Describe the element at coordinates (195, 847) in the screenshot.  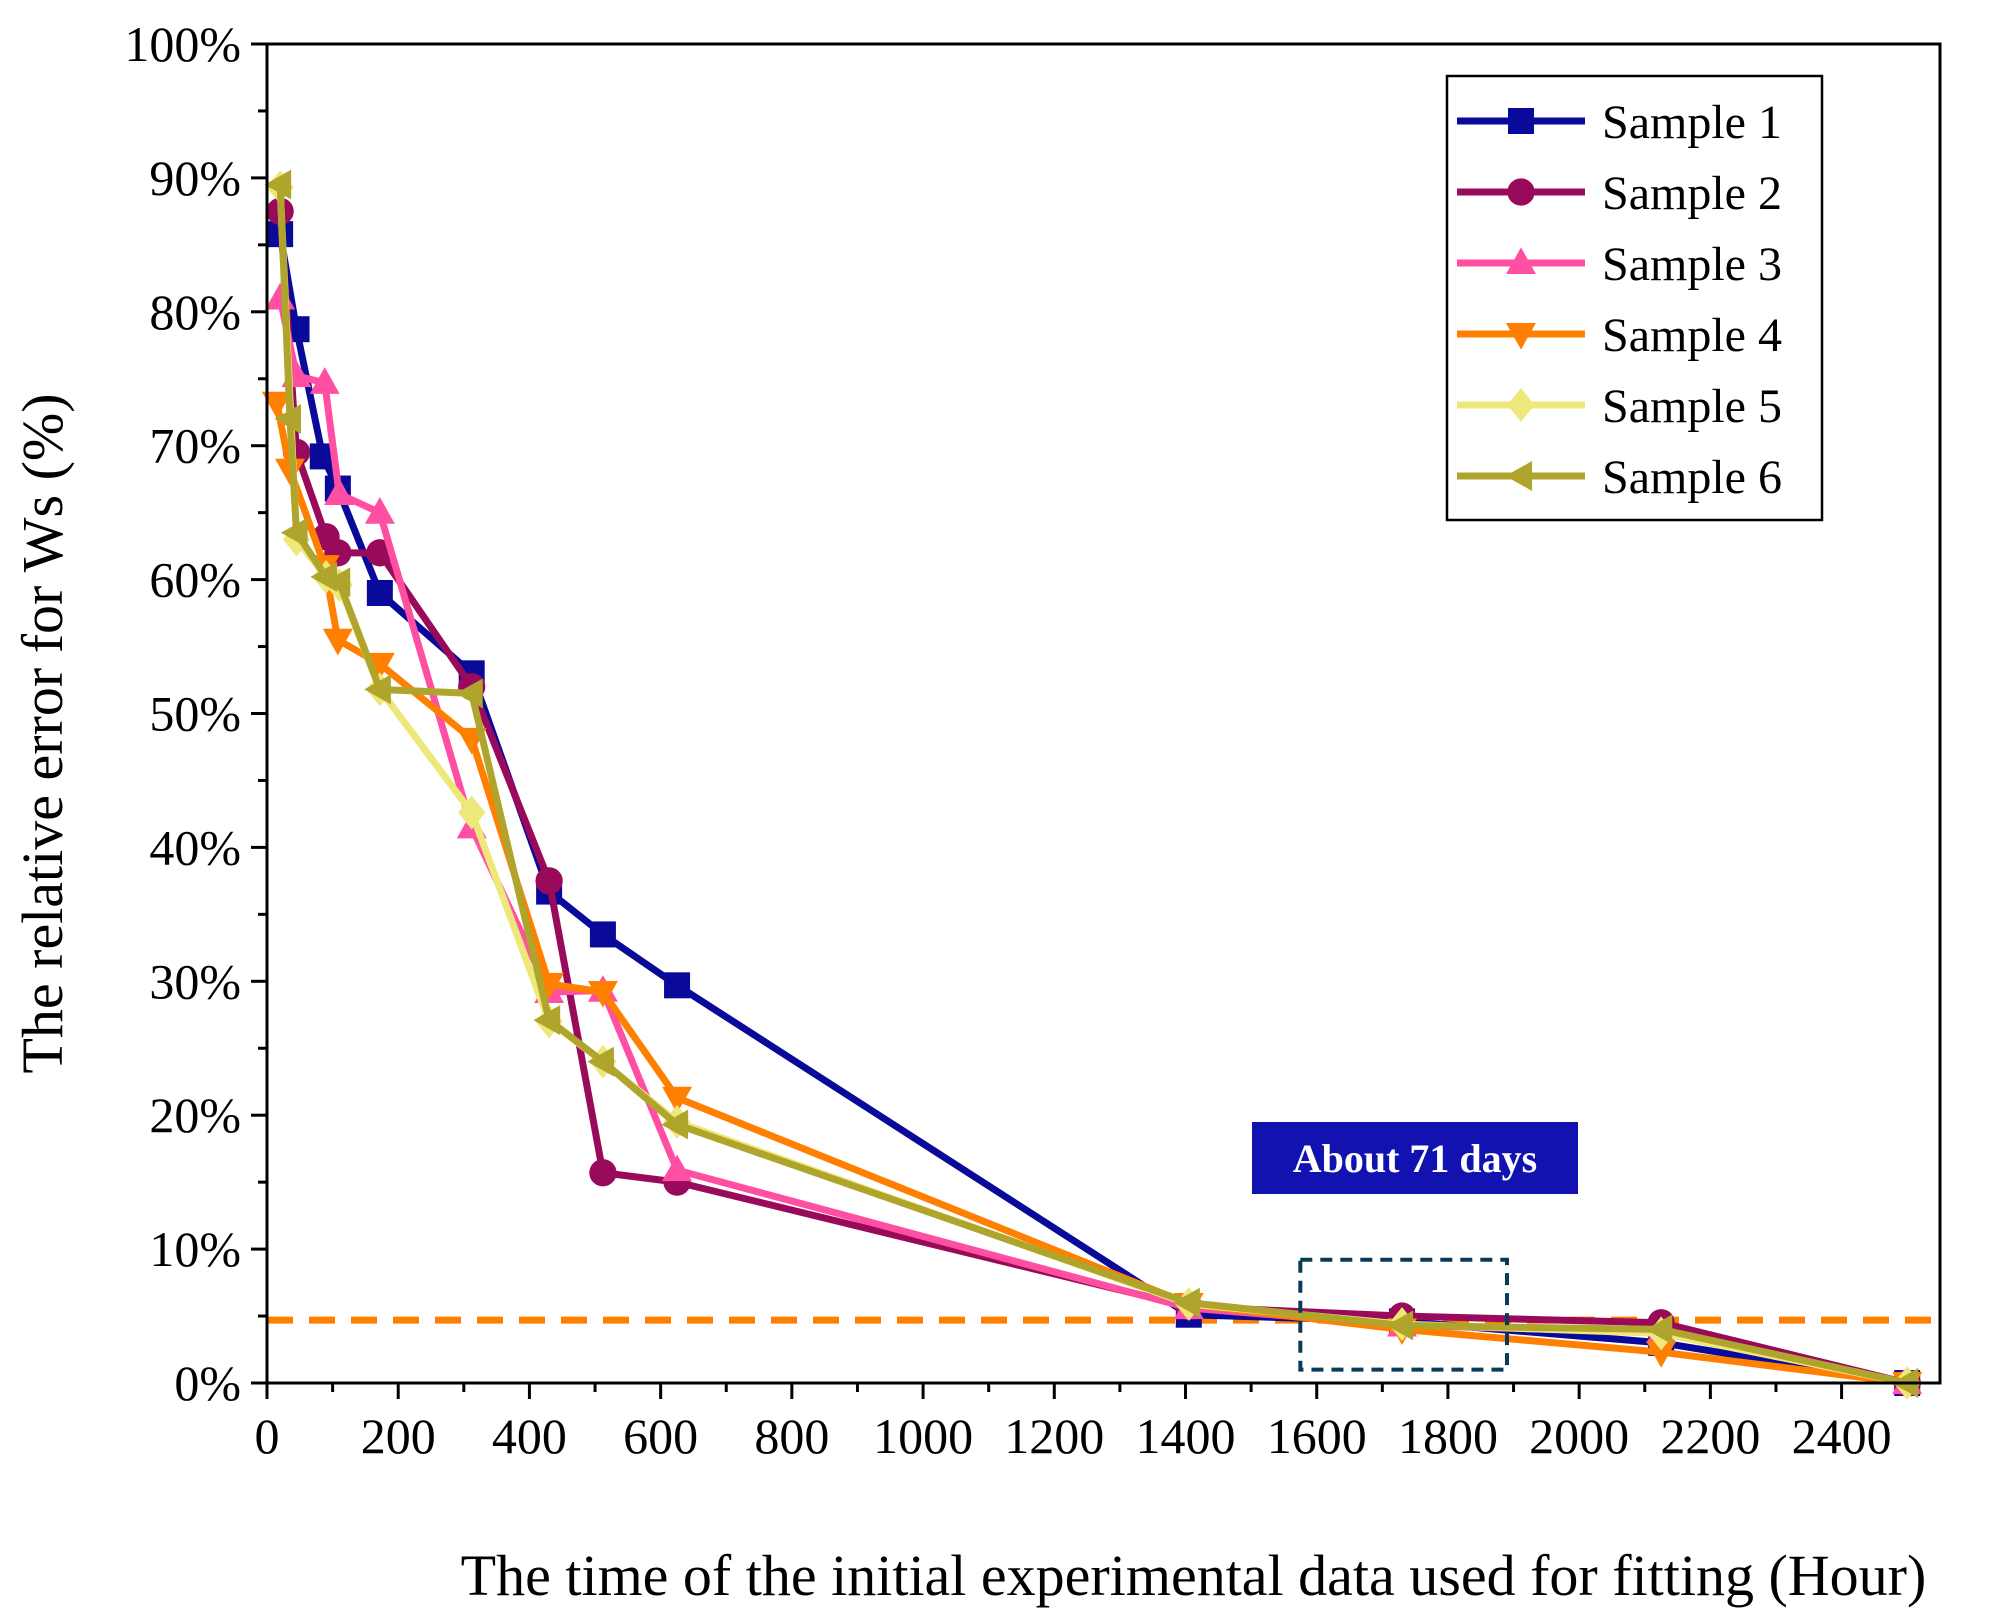
I see `y-tick-label: 40%` at that location.